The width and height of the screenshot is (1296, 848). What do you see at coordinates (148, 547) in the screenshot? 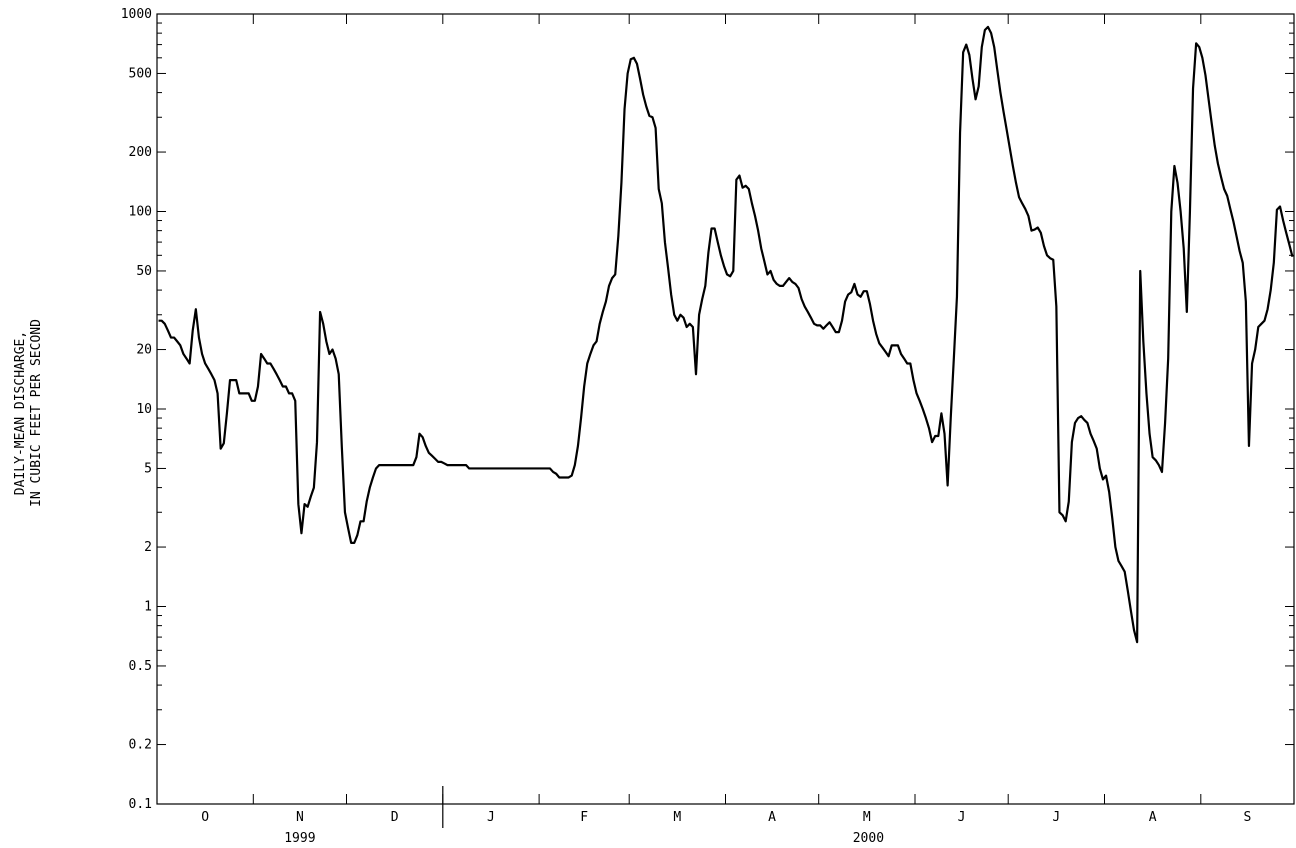
I see `y-tick-label: 2` at bounding box center [148, 547].